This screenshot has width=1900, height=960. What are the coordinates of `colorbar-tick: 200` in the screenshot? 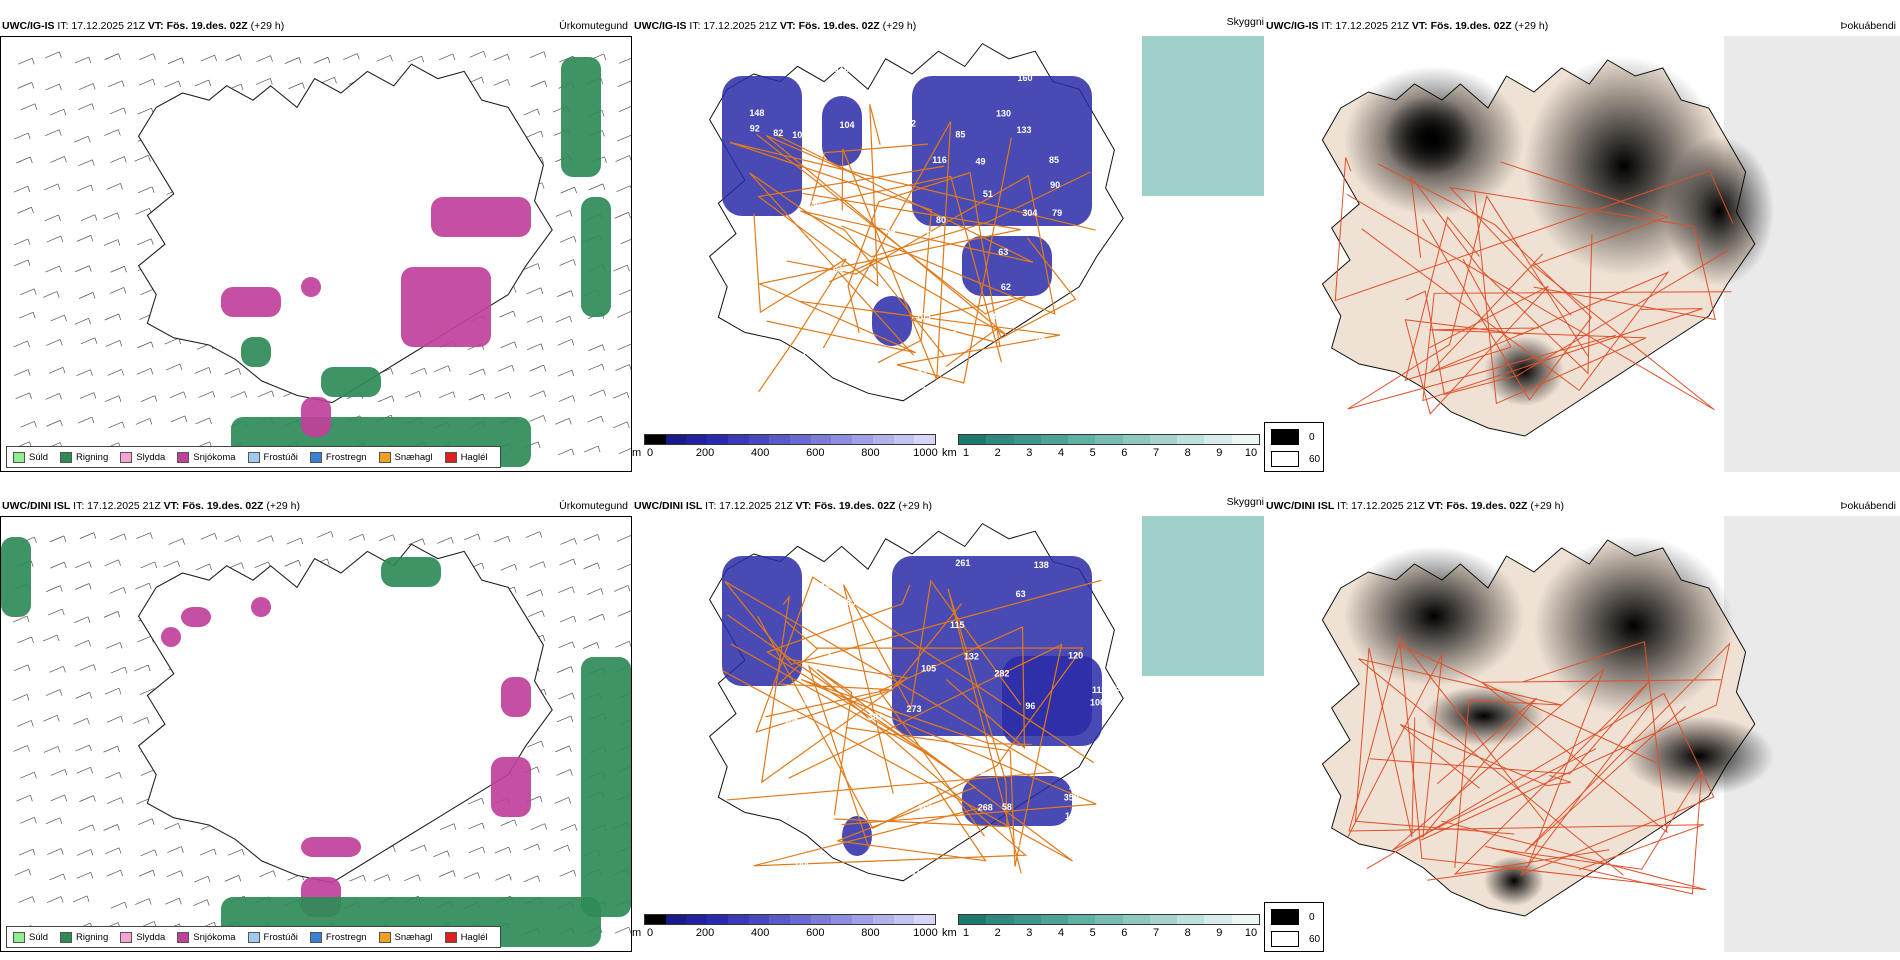 It's located at (705, 933).